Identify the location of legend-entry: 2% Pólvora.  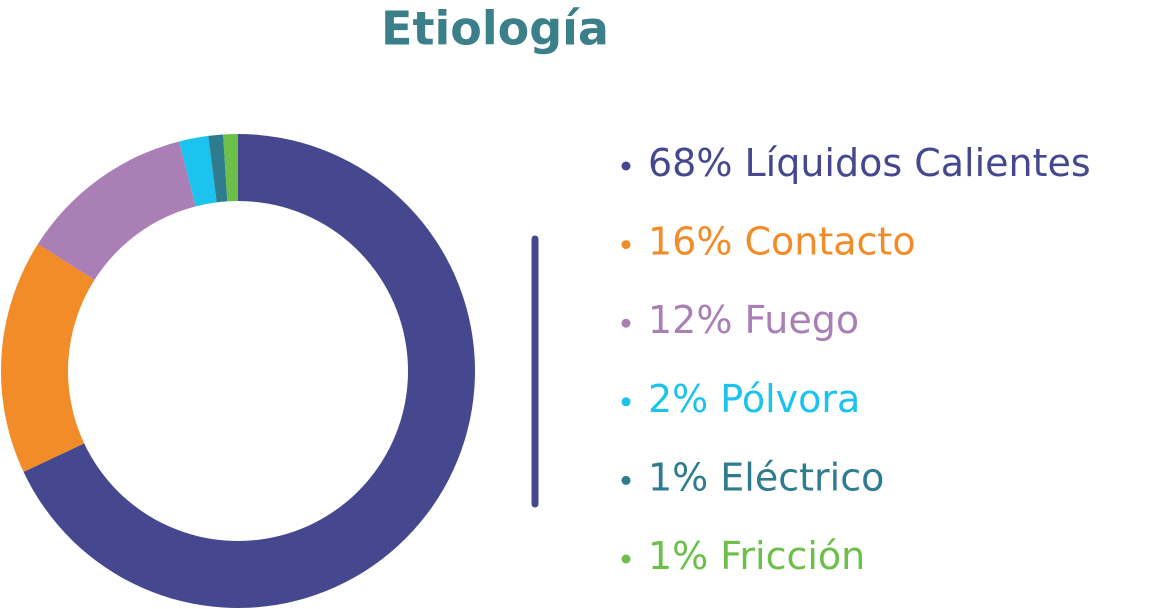
(754, 398).